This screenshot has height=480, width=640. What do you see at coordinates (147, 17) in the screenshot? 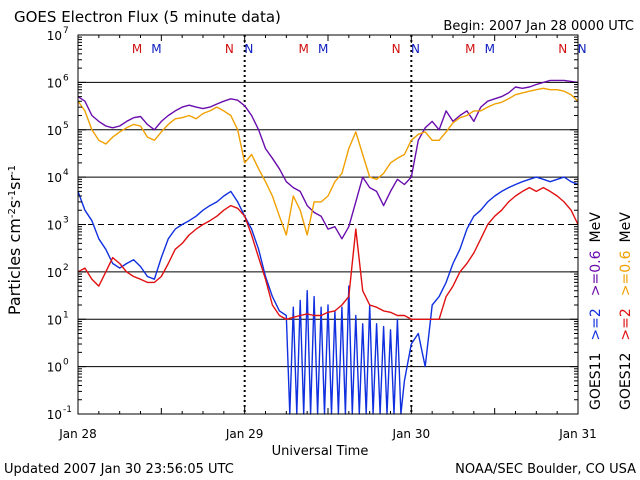
I see `chart-title: GOES Electron Flux (5 minute data)` at bounding box center [147, 17].